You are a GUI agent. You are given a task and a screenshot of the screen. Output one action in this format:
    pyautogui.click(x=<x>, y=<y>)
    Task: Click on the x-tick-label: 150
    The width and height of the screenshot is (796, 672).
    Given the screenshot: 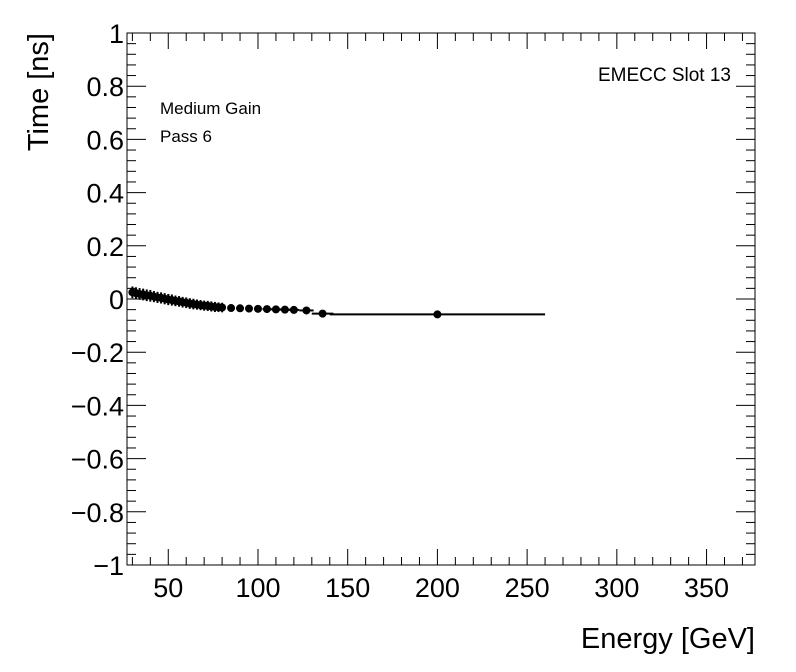 What is the action you would take?
    pyautogui.click(x=347, y=588)
    